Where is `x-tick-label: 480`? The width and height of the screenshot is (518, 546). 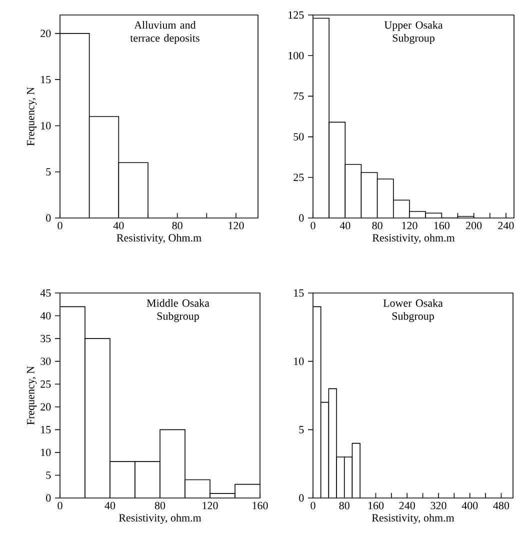 x-tick-label: 480 is located at coordinates (501, 506).